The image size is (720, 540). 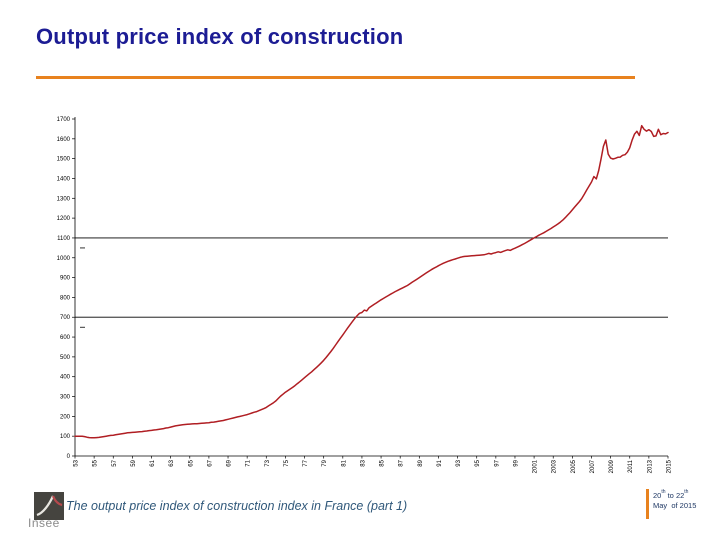 What do you see at coordinates (650, 466) in the screenshot?
I see `x-tick-label: 2013` at bounding box center [650, 466].